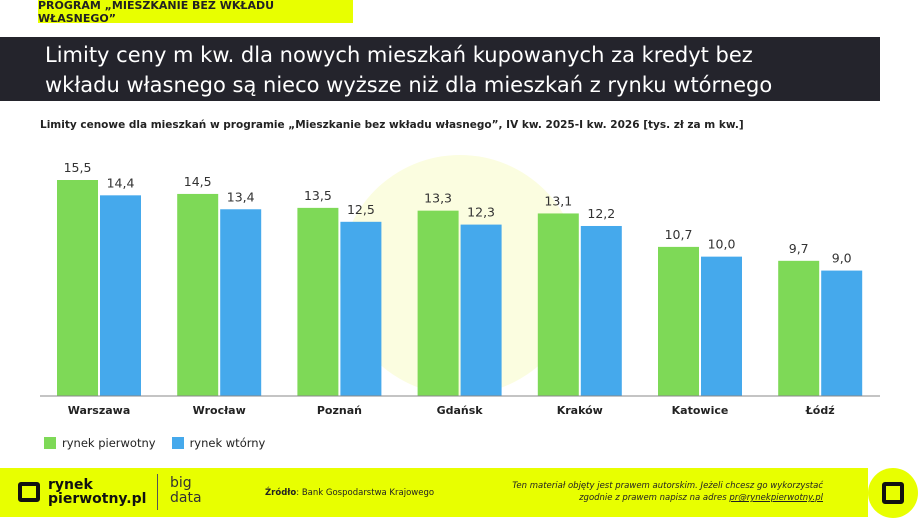 The width and height of the screenshot is (920, 518). I want to click on logo-text-2: pierwotny.pl, so click(97, 499).